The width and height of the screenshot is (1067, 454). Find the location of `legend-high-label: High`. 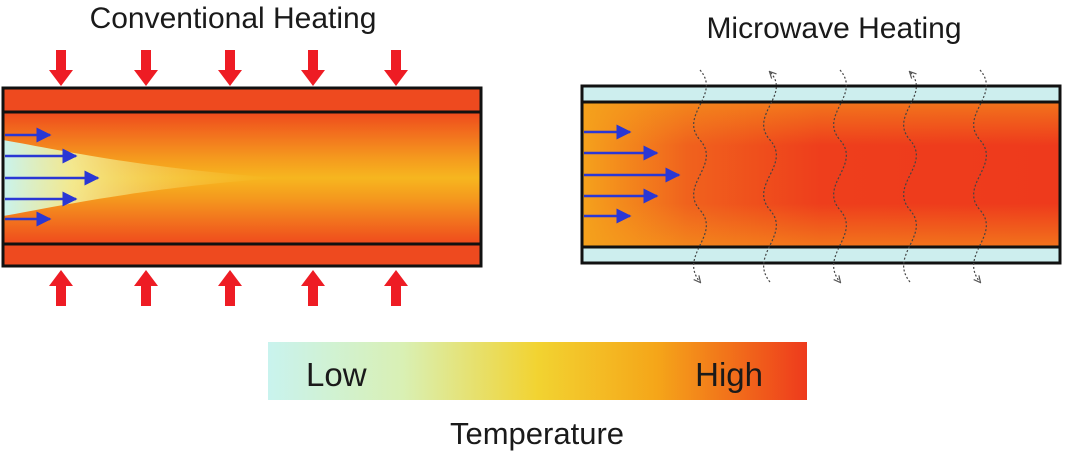

legend-high-label: High is located at coordinates (729, 374).